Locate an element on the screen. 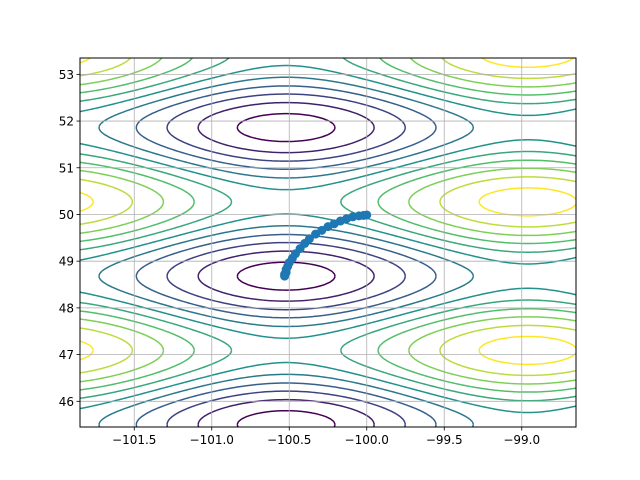 The height and width of the screenshot is (480, 640). y-tick-label: 47 is located at coordinates (66, 355).